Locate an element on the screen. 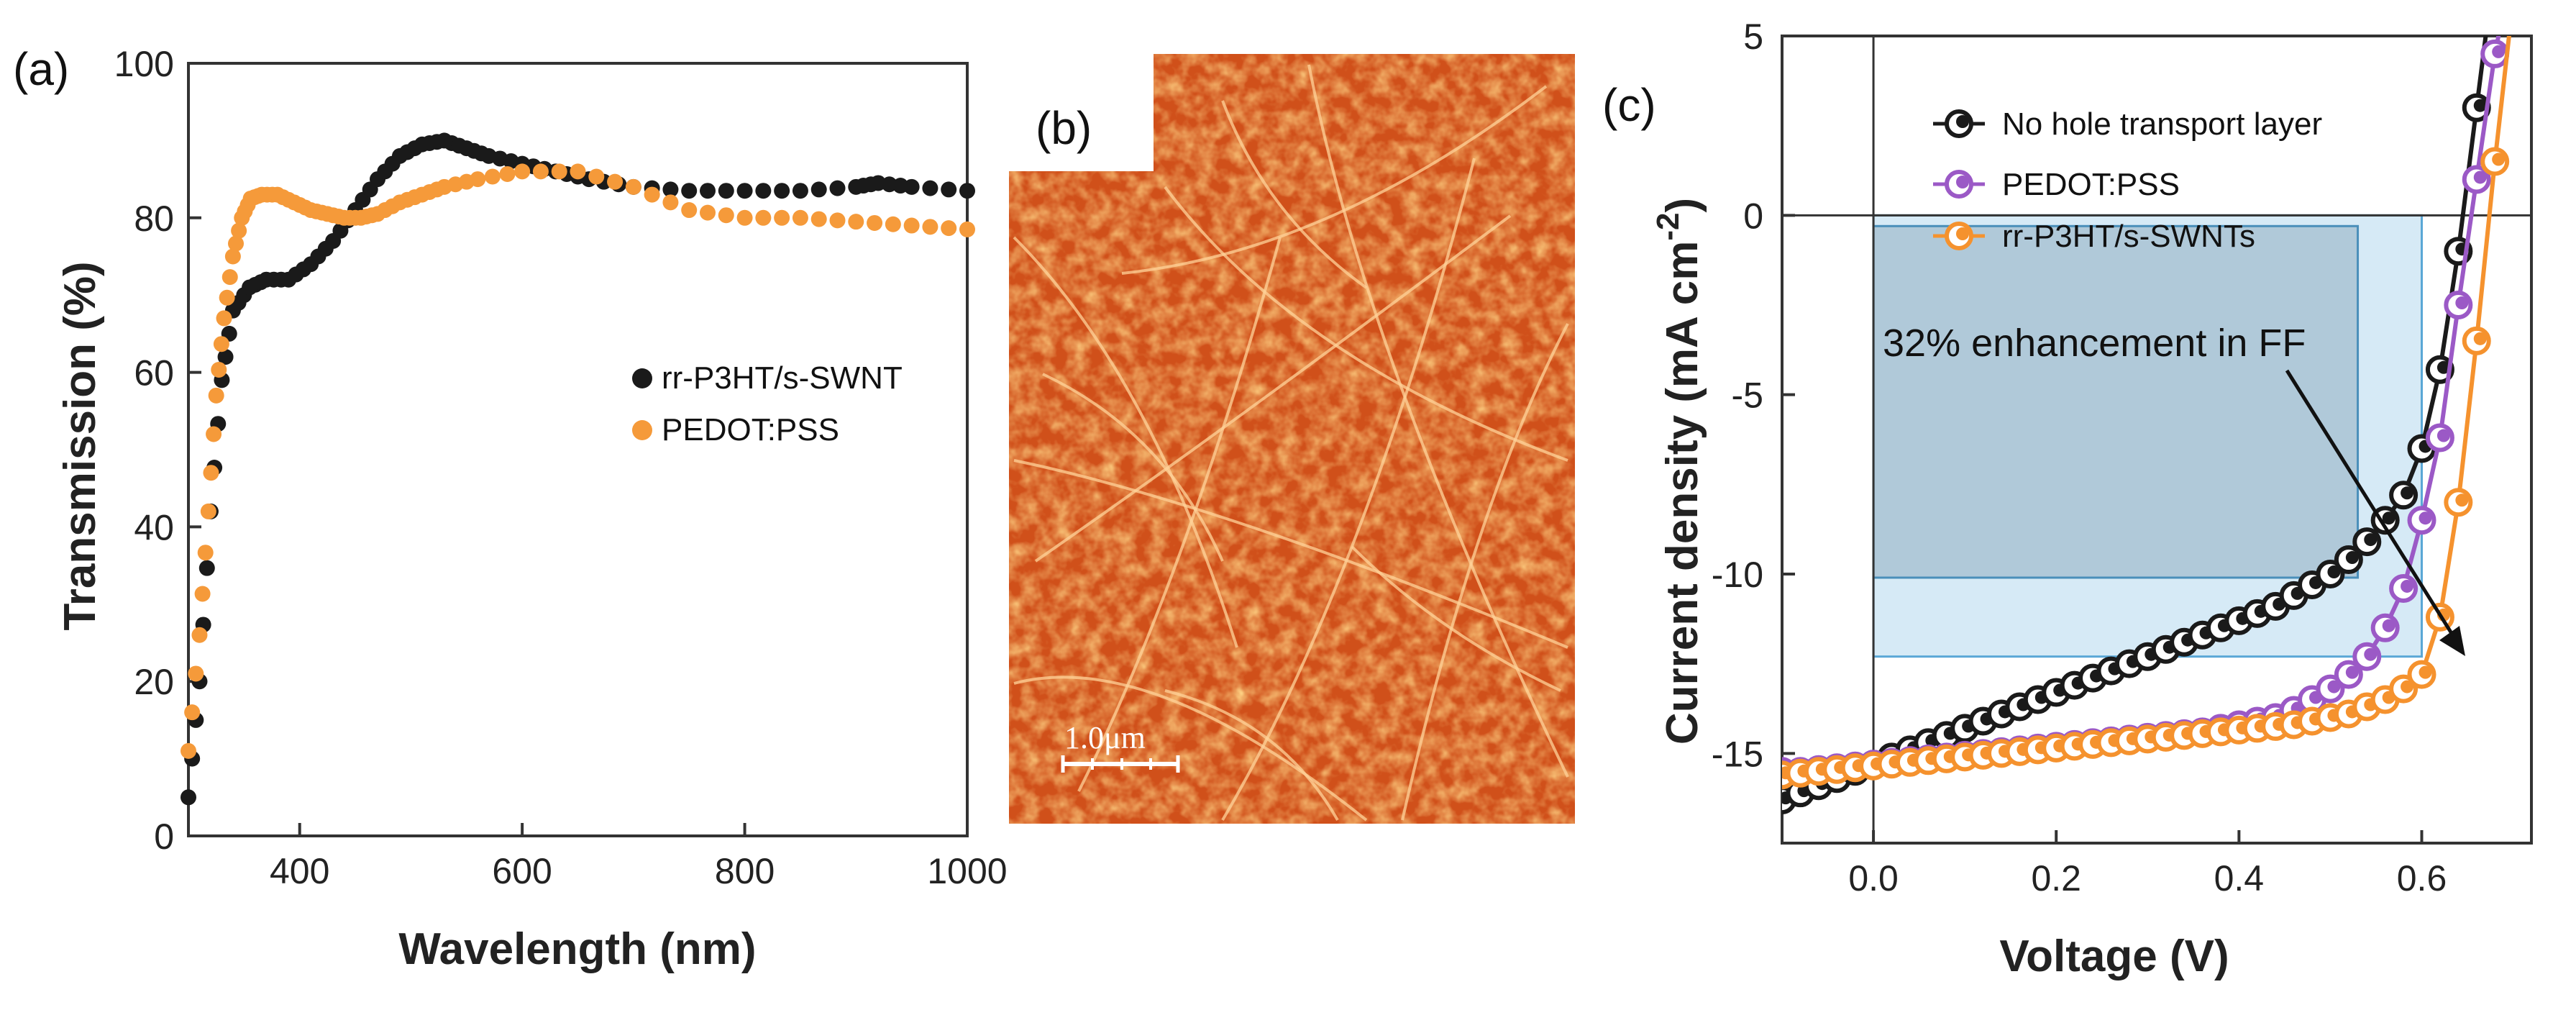  c-xtick-label: 0.0 is located at coordinates (1873, 878).